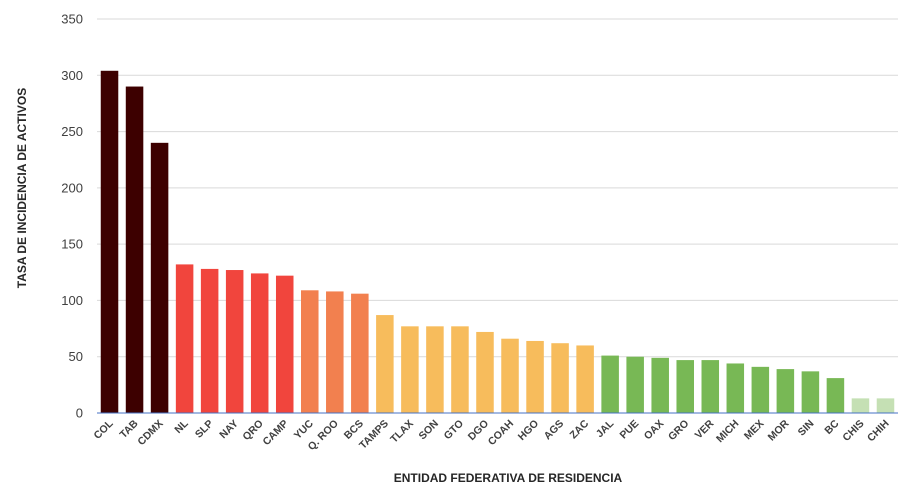  What do you see at coordinates (276, 433) in the screenshot?
I see `x-tick-label: CAMP` at bounding box center [276, 433].